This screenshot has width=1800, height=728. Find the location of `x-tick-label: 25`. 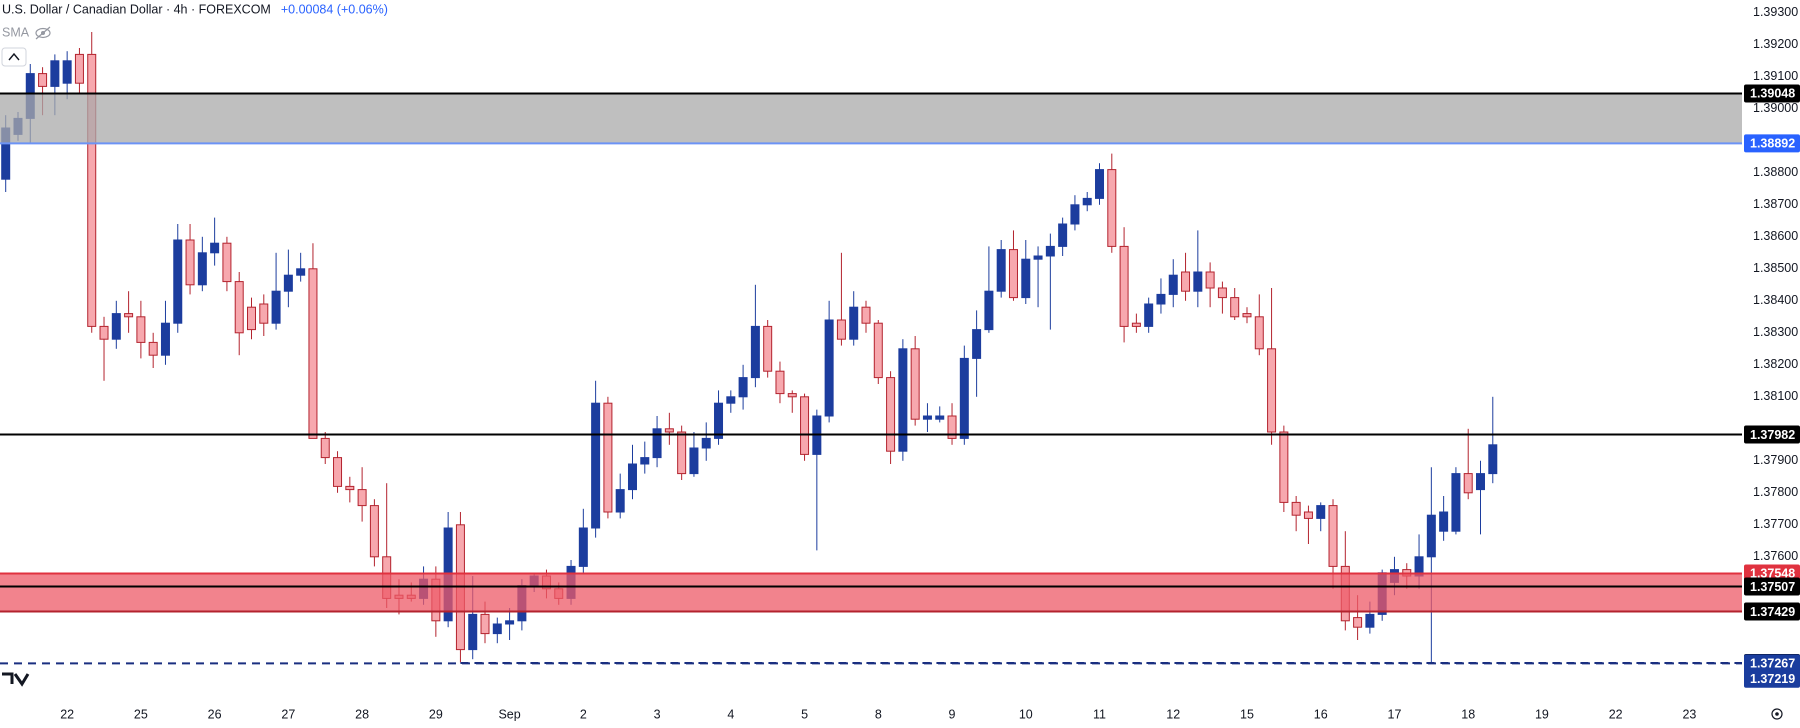

x-tick-label: 25 is located at coordinates (141, 714).